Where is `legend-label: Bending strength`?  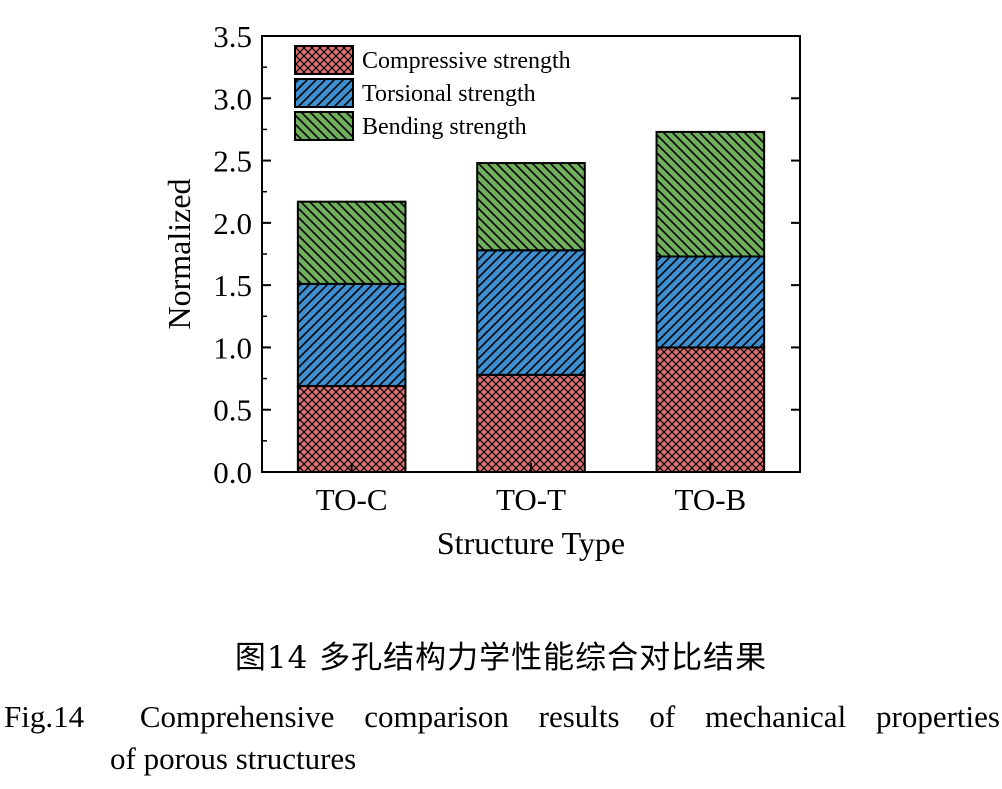 legend-label: Bending strength is located at coordinates (444, 127).